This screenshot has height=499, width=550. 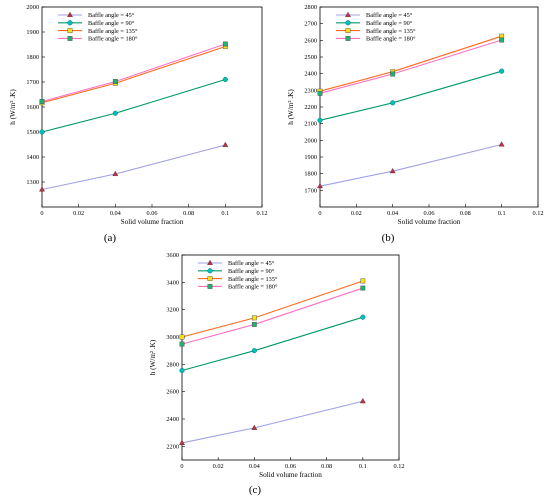 What do you see at coordinates (310, 190) in the screenshot?
I see `y-tick-label: 1700` at bounding box center [310, 190].